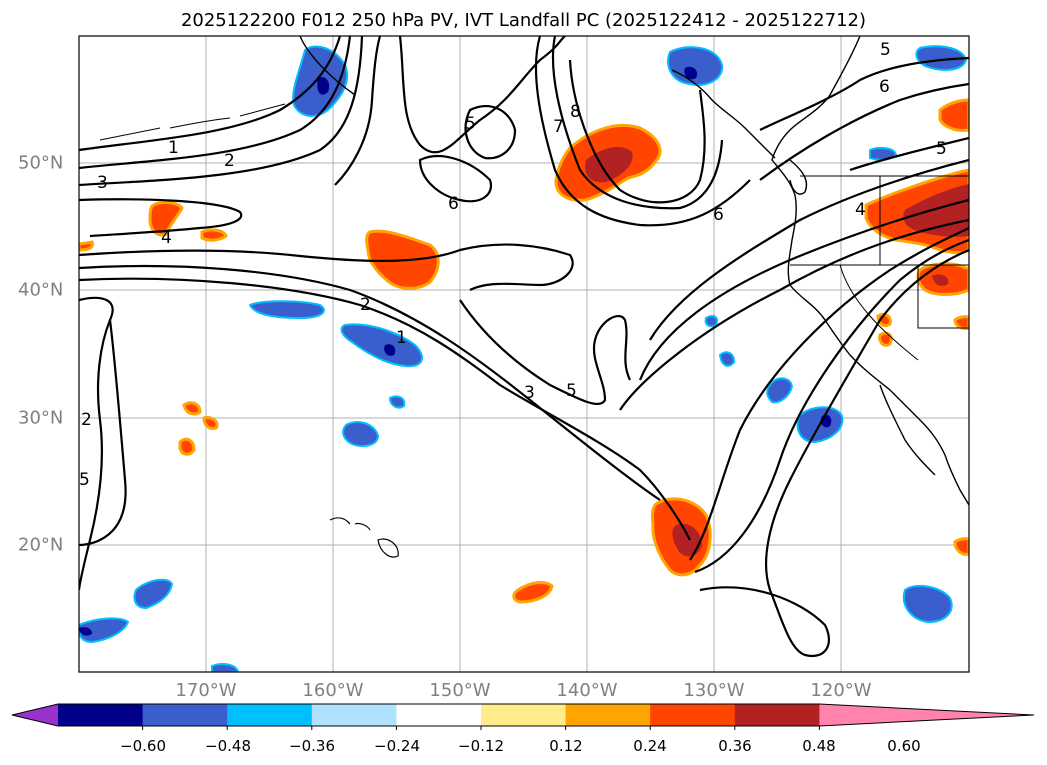 This screenshot has width=1047, height=765. I want to click on longitude-label-130w: 130°W, so click(714, 690).